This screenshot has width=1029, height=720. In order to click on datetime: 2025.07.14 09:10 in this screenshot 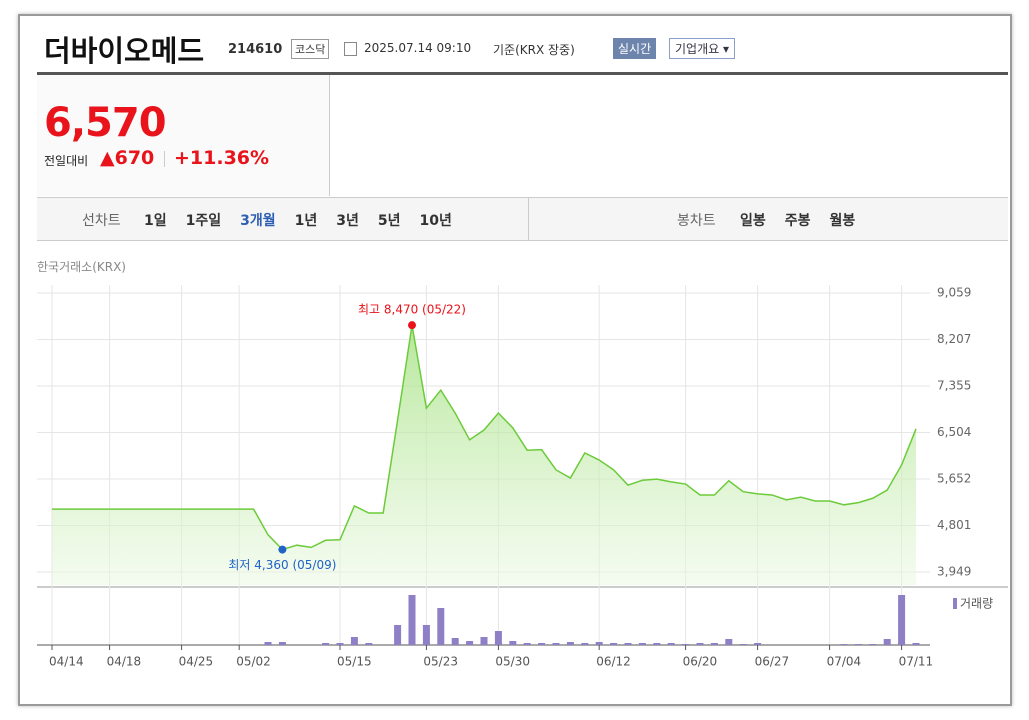, I will do `click(418, 48)`.